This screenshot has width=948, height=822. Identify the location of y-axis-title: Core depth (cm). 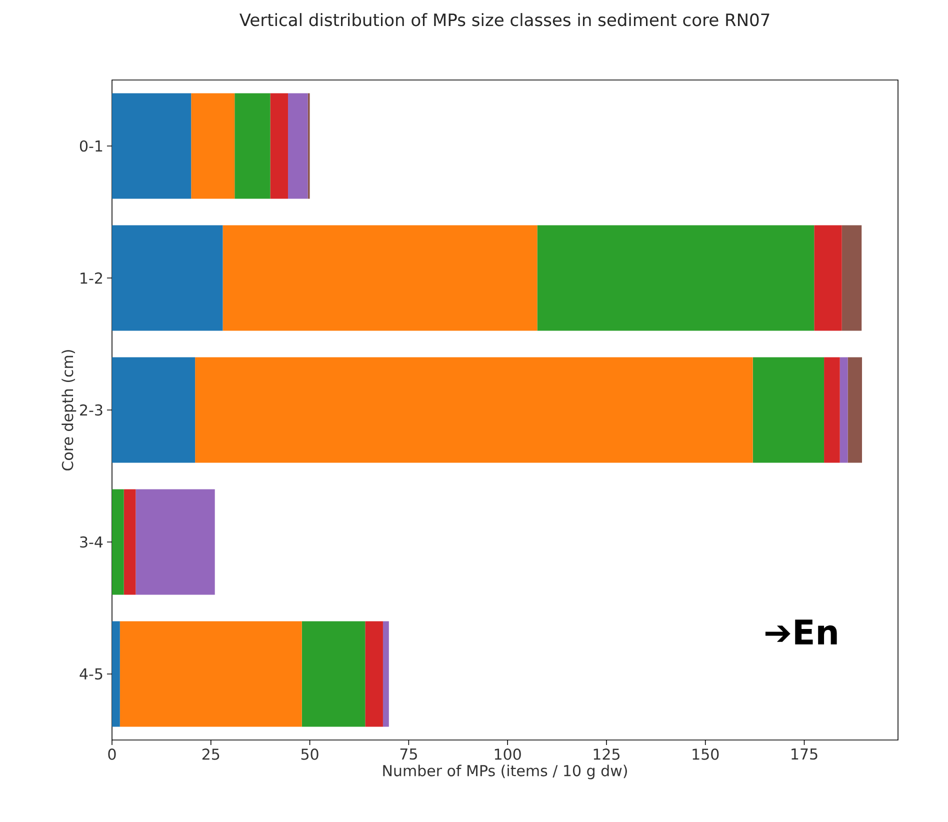
(69, 410).